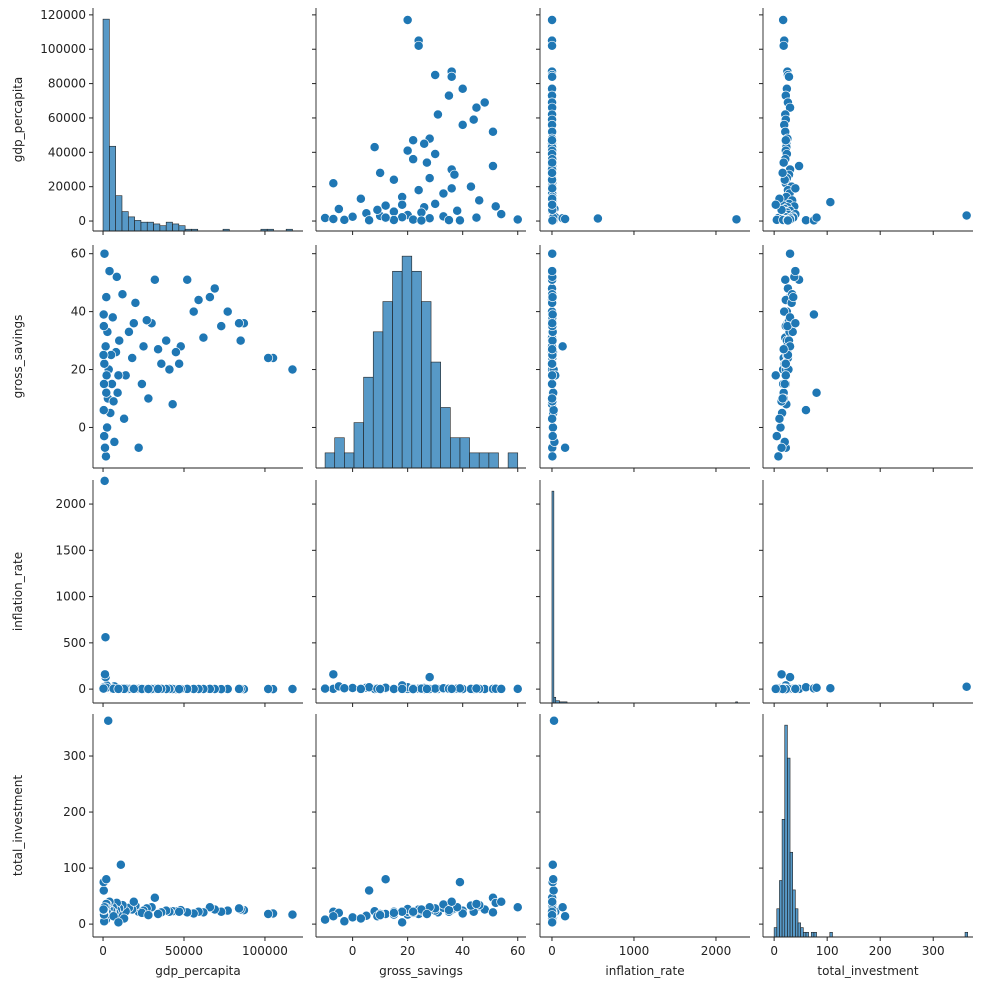 This screenshot has height=989, width=986. I want to click on y-tick-label: 60000, so click(67, 118).